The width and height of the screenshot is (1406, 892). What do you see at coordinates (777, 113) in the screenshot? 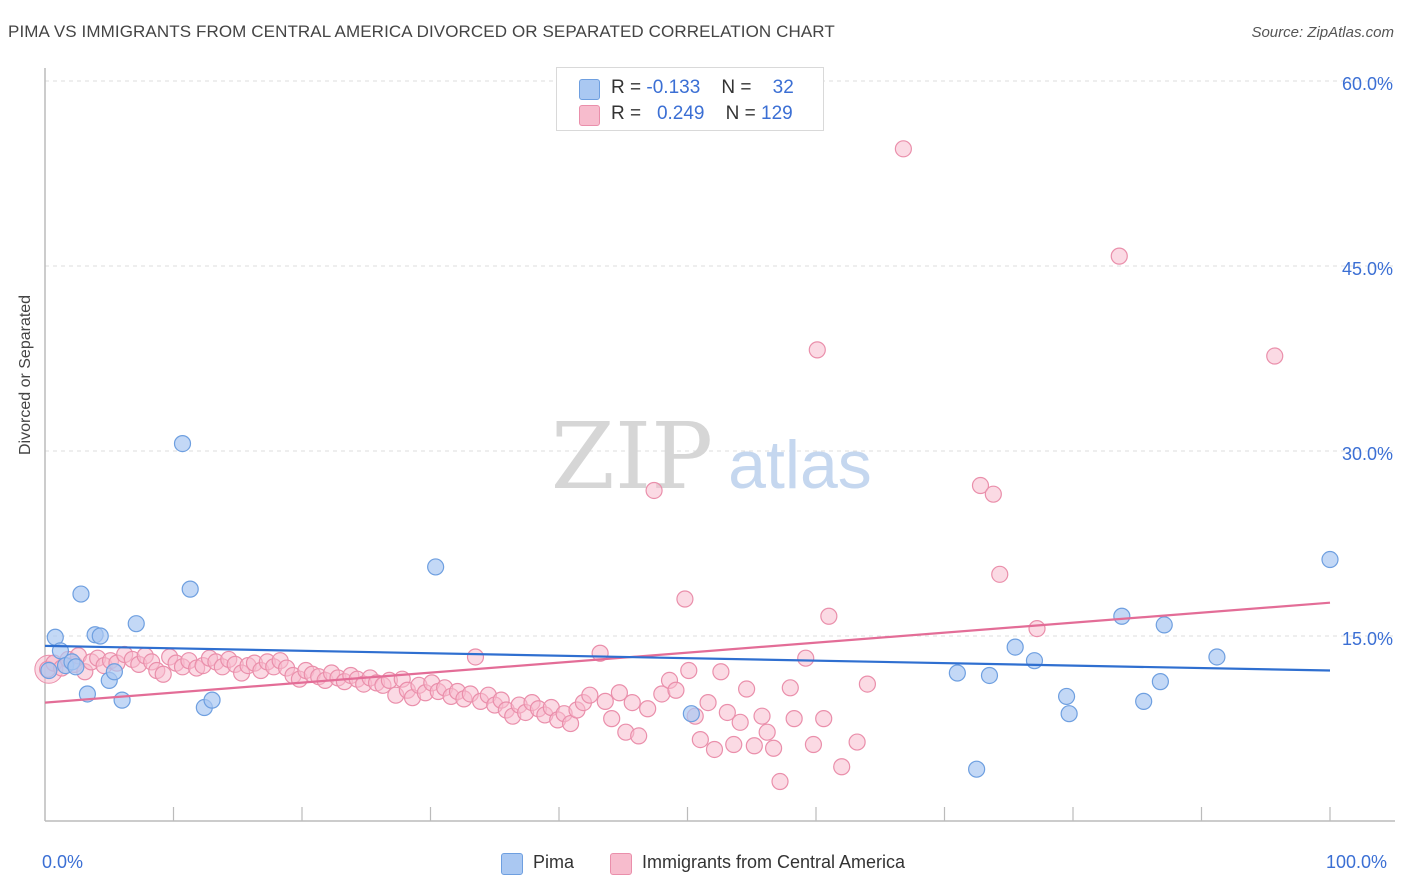
I see `n-value: 129` at bounding box center [777, 113].